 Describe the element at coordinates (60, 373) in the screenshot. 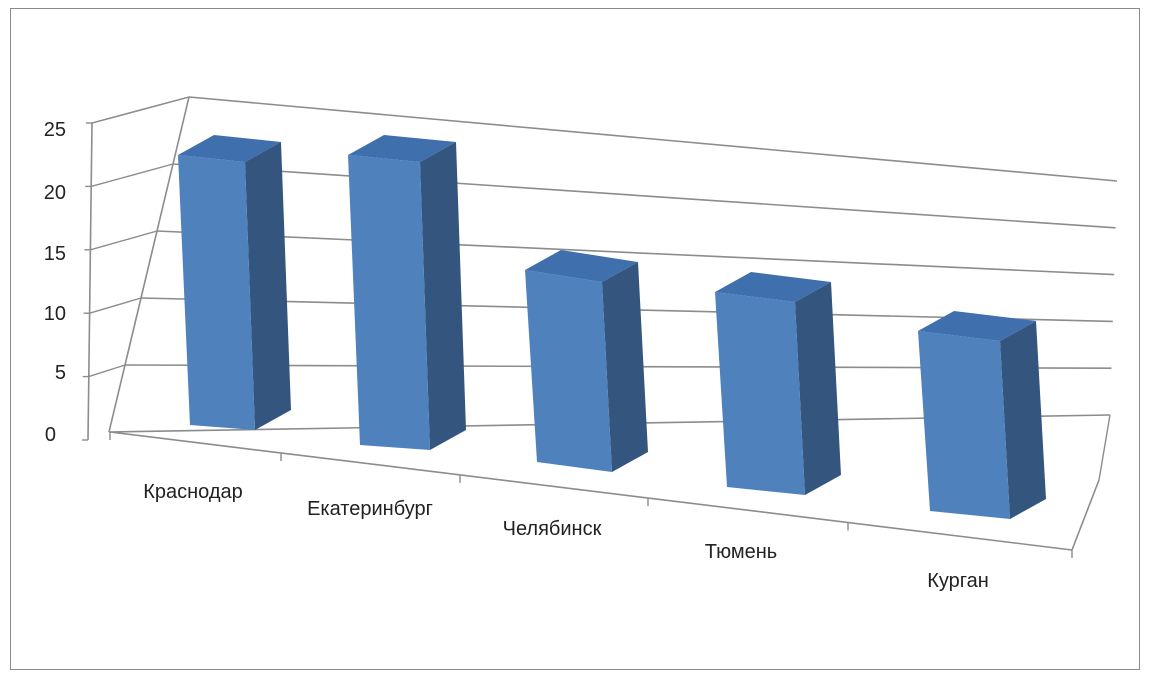

I see `y-tick-5: 5` at that location.